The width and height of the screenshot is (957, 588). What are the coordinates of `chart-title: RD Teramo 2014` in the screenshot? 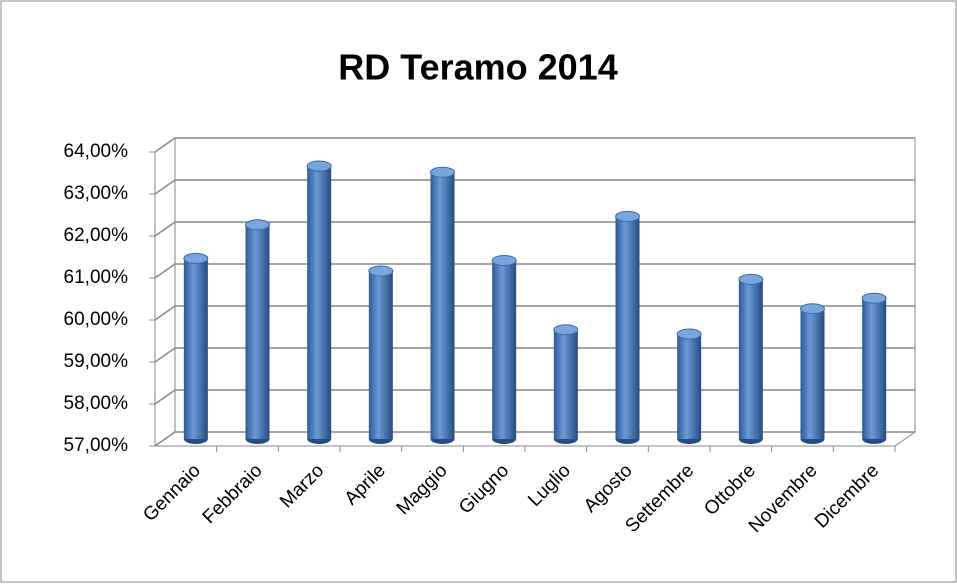 It's located at (477, 67).